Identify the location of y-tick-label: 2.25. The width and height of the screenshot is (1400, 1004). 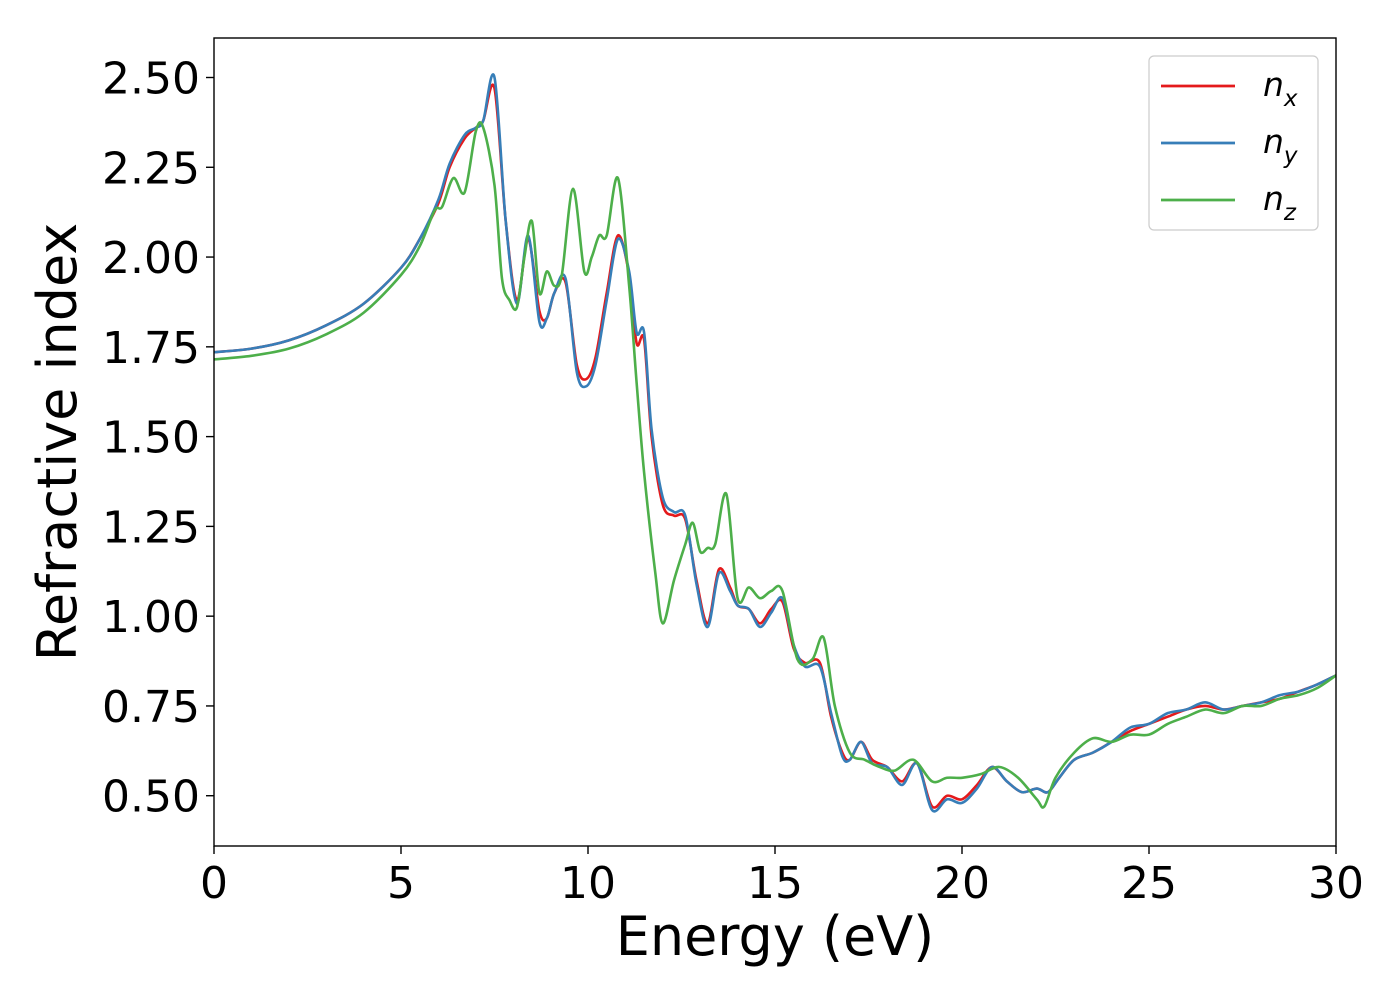
(151, 168).